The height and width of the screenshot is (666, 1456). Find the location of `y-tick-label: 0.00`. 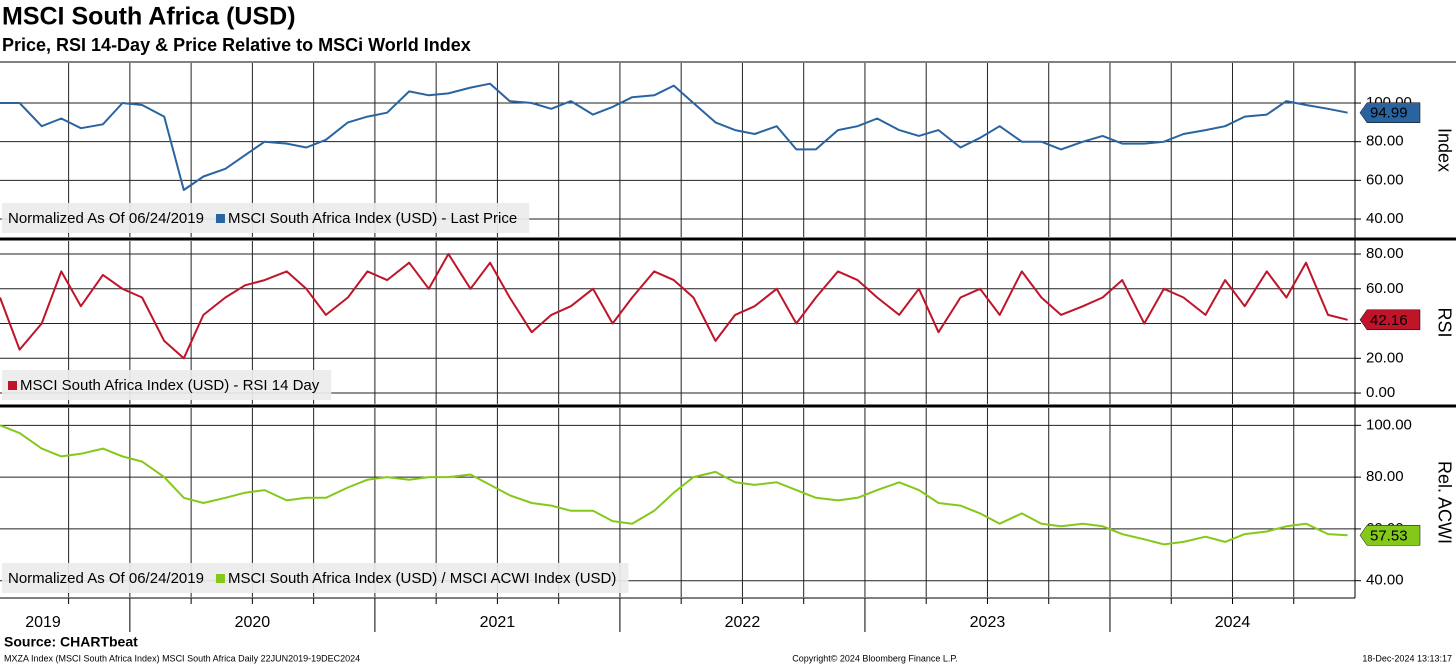

y-tick-label: 0.00 is located at coordinates (1380, 392).